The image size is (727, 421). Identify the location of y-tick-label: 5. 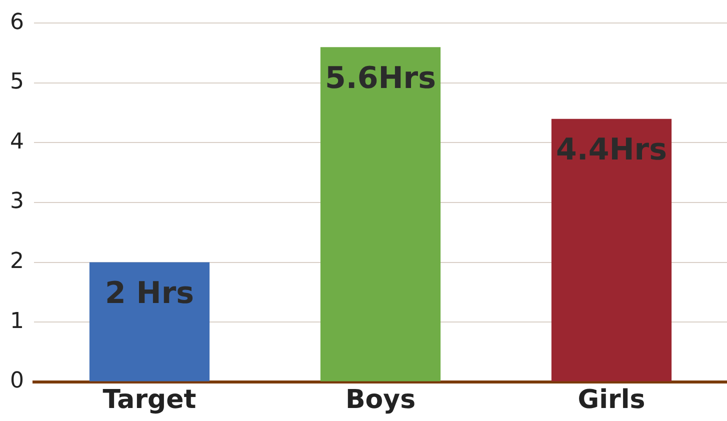
(17, 82).